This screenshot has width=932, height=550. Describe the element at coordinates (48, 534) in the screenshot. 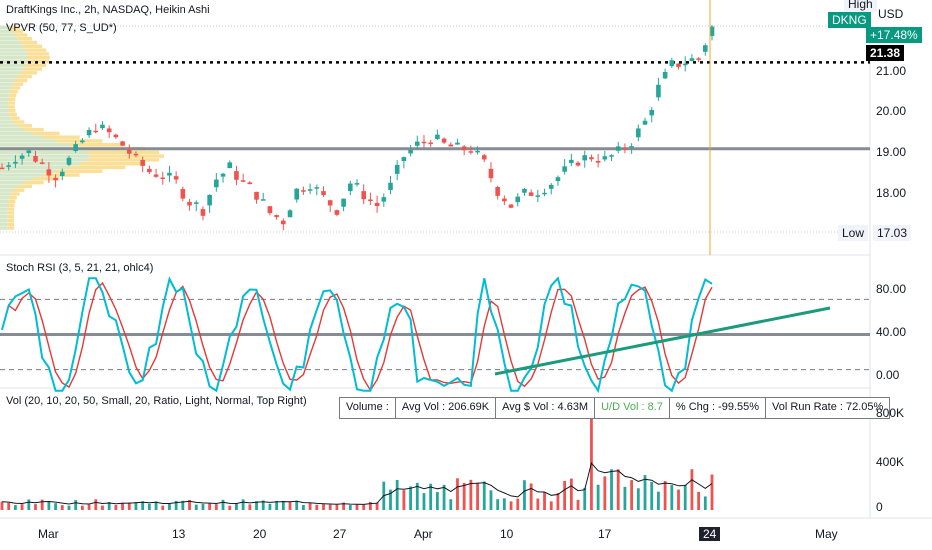

I see `xaxis-mar: Mar` at that location.